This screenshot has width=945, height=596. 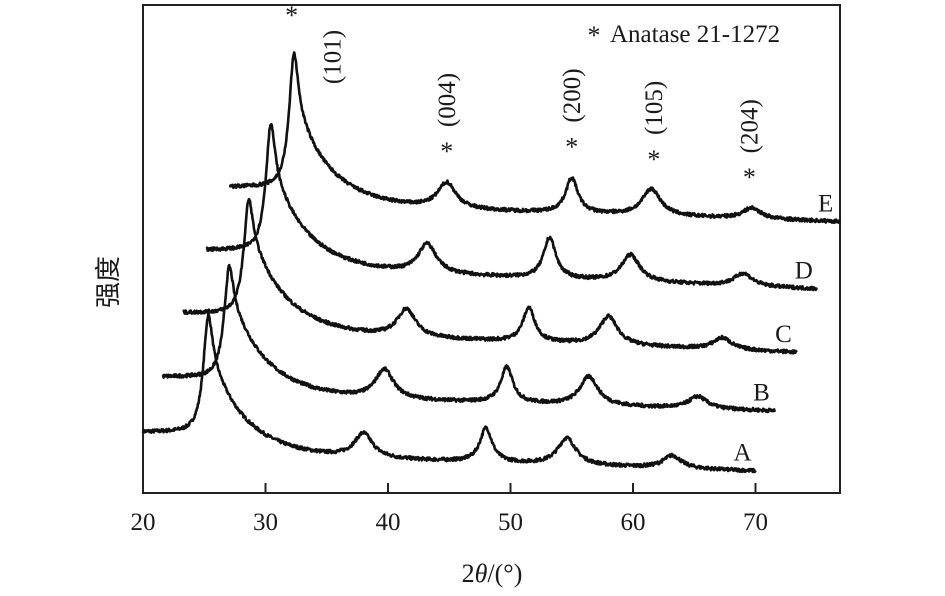 What do you see at coordinates (388, 522) in the screenshot?
I see `x-tick-label: 40` at bounding box center [388, 522].